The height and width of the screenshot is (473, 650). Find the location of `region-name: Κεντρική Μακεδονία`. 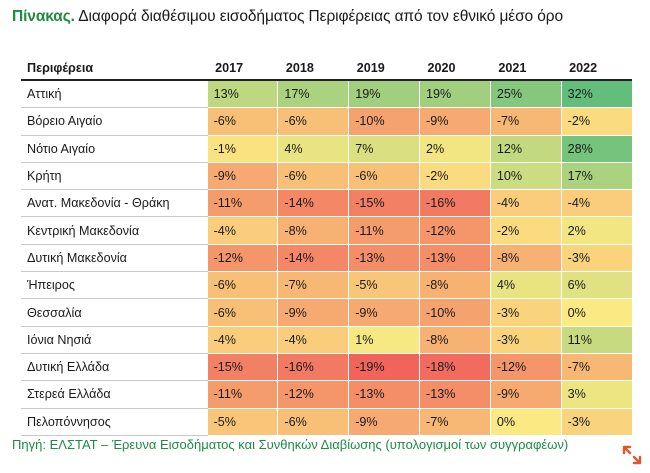

region-name: Κεντρική Μακεδονία is located at coordinates (114, 230).